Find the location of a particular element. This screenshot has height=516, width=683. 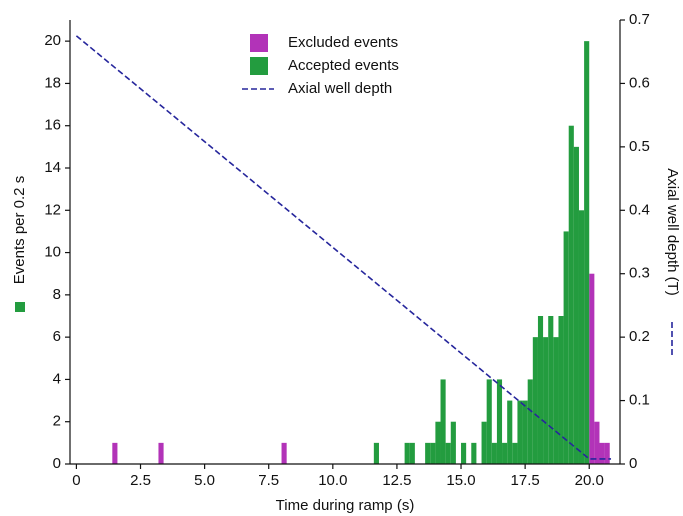

y-tick-label: 2 is located at coordinates (57, 421).